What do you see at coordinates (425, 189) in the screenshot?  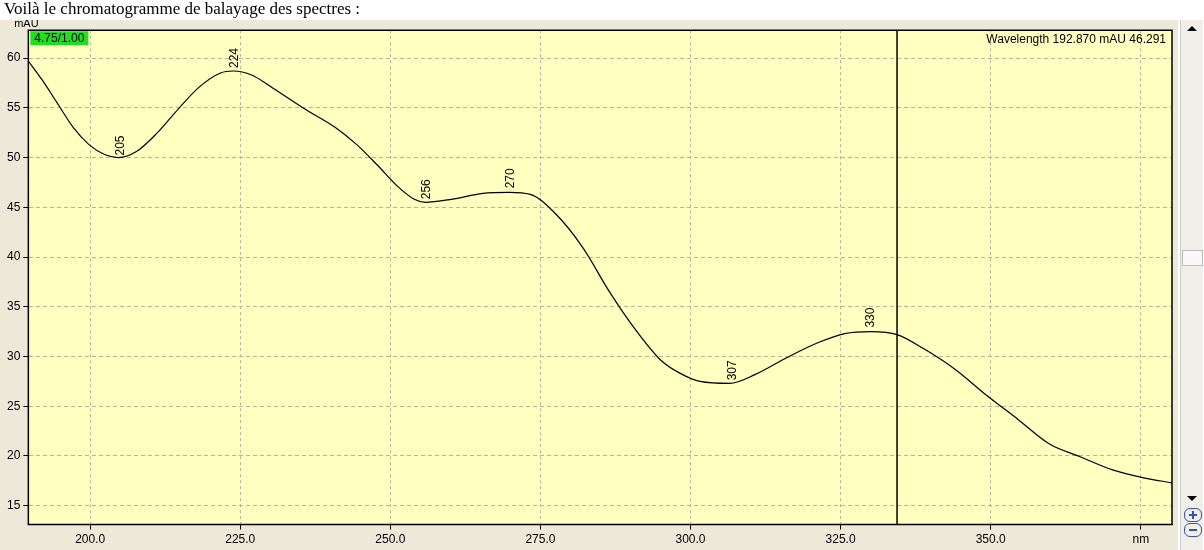 I see `annotation: 256` at bounding box center [425, 189].